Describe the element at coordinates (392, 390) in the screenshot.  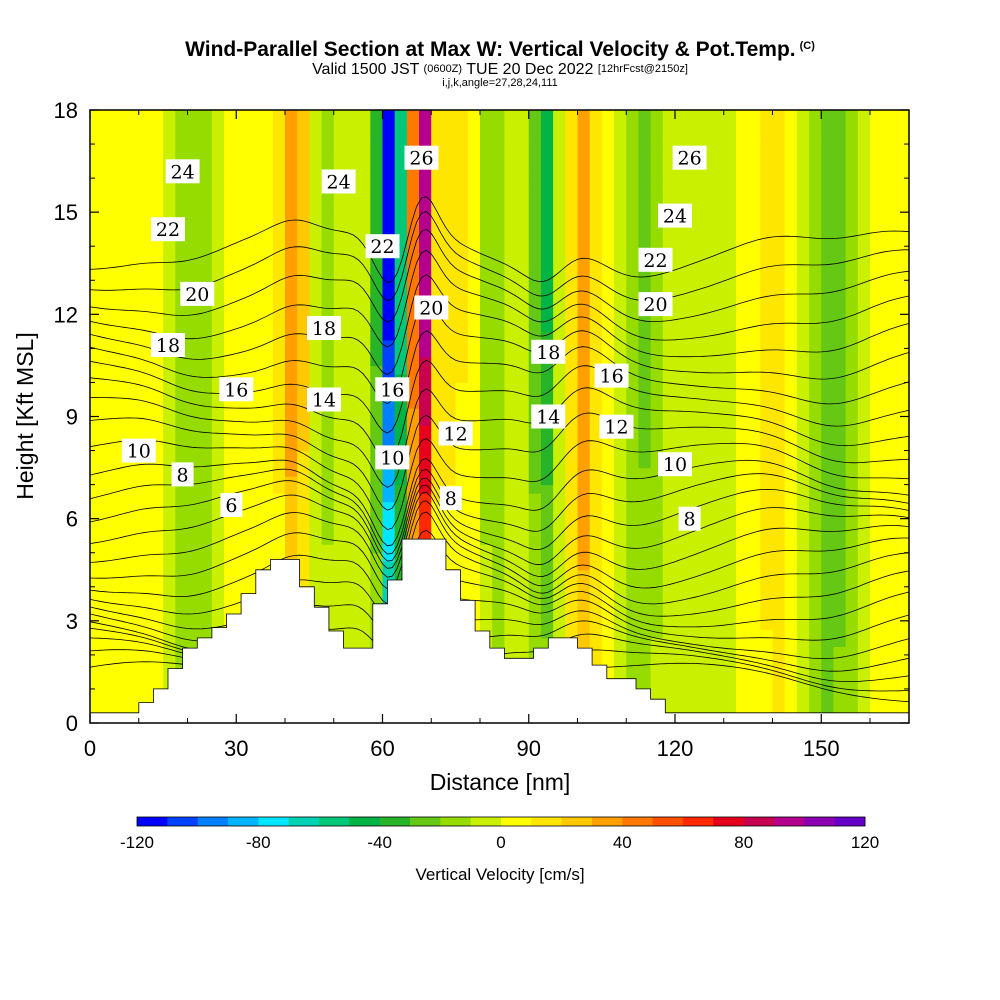
I see `contour-label-text: 16` at that location.